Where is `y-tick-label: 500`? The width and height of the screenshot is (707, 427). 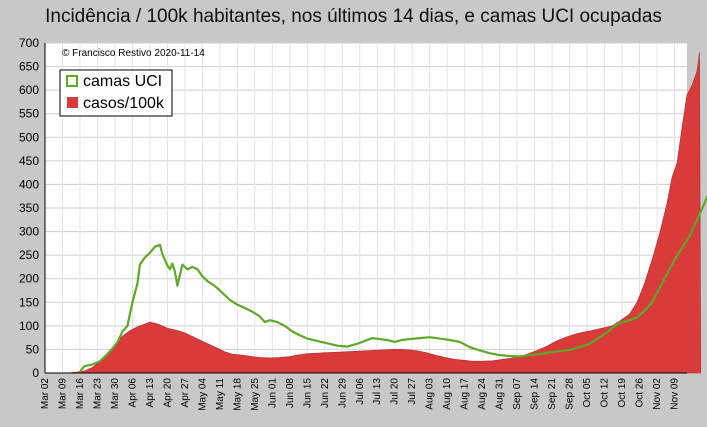 y-tick-label: 500 is located at coordinates (29, 137).